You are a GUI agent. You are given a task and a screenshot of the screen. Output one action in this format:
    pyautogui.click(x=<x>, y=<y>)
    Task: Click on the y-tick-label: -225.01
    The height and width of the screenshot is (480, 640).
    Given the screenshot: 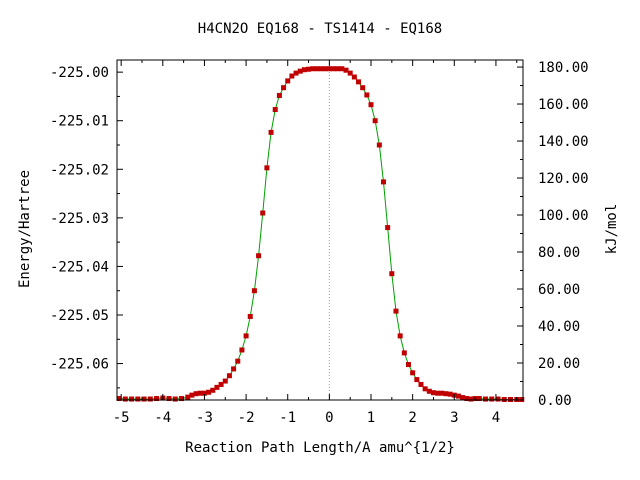 What is the action you would take?
    pyautogui.click(x=79, y=122)
    